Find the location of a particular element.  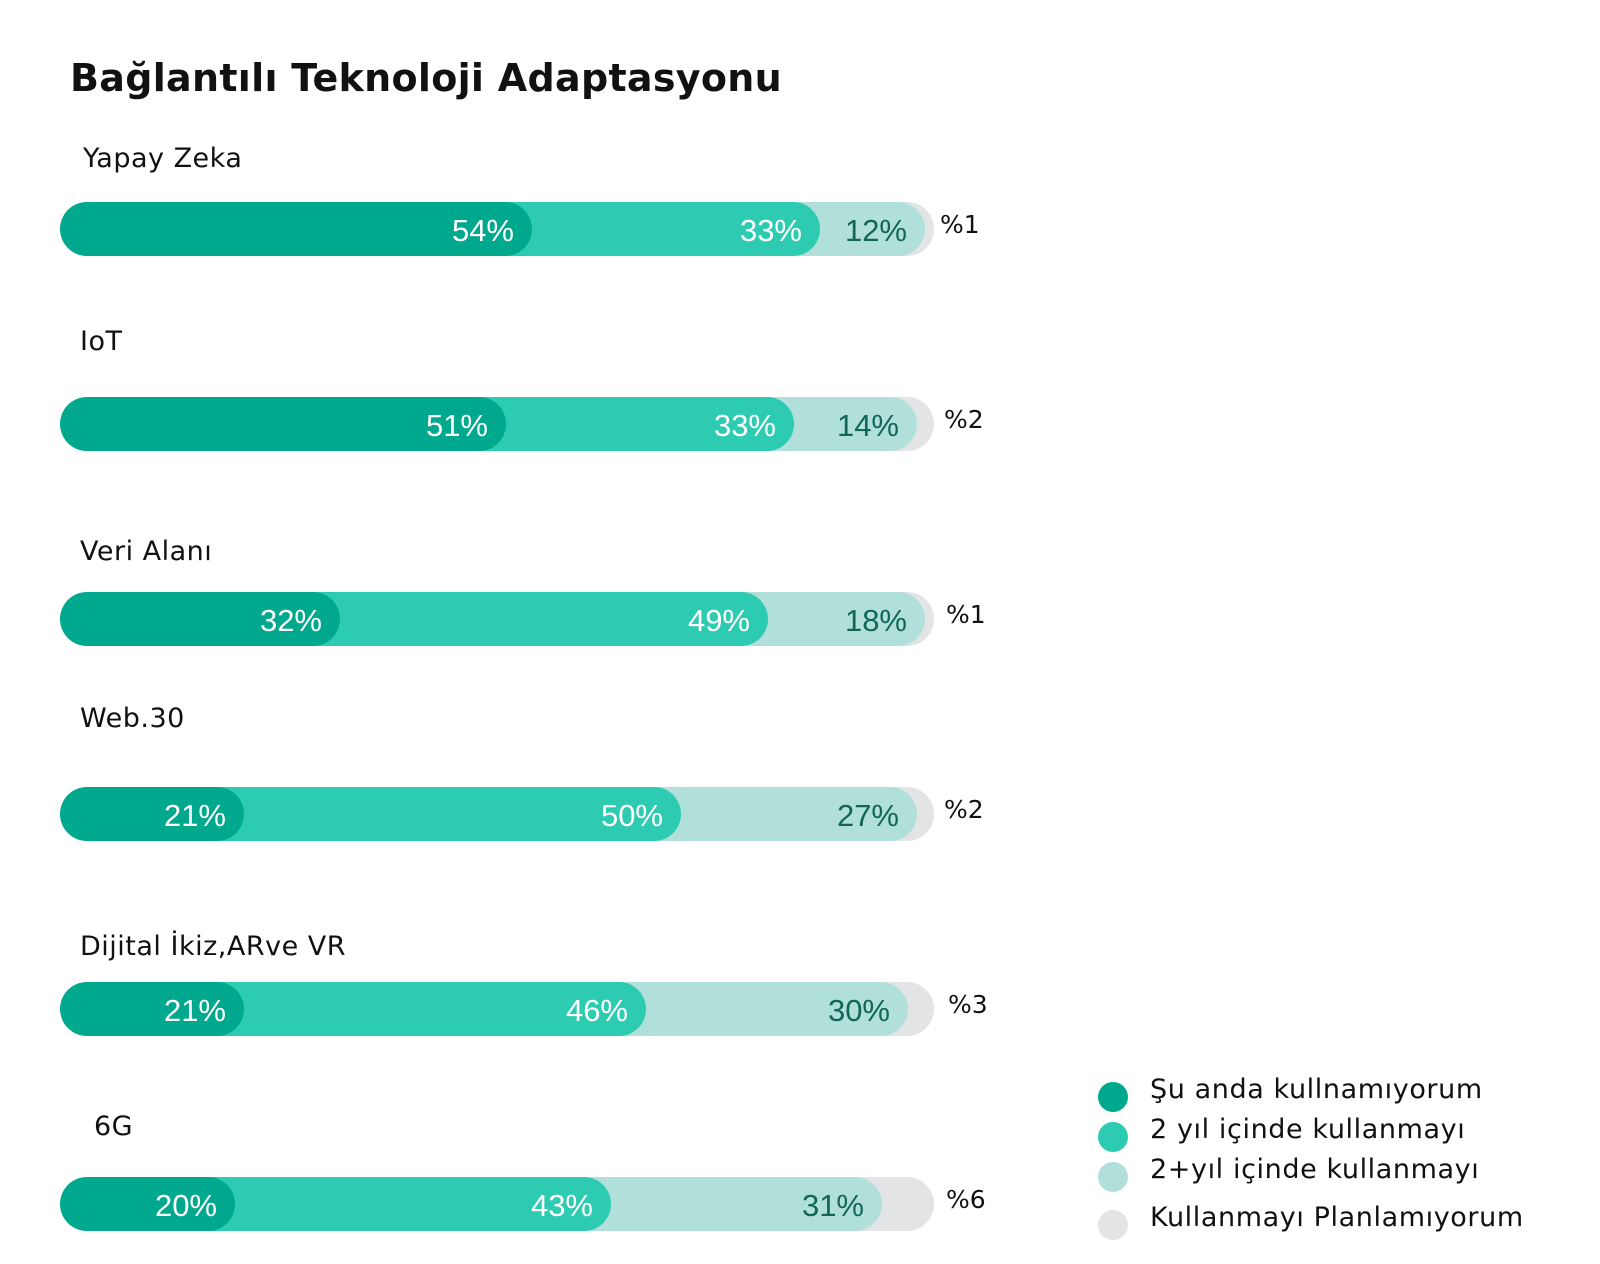

row-label: IoT is located at coordinates (101, 341).